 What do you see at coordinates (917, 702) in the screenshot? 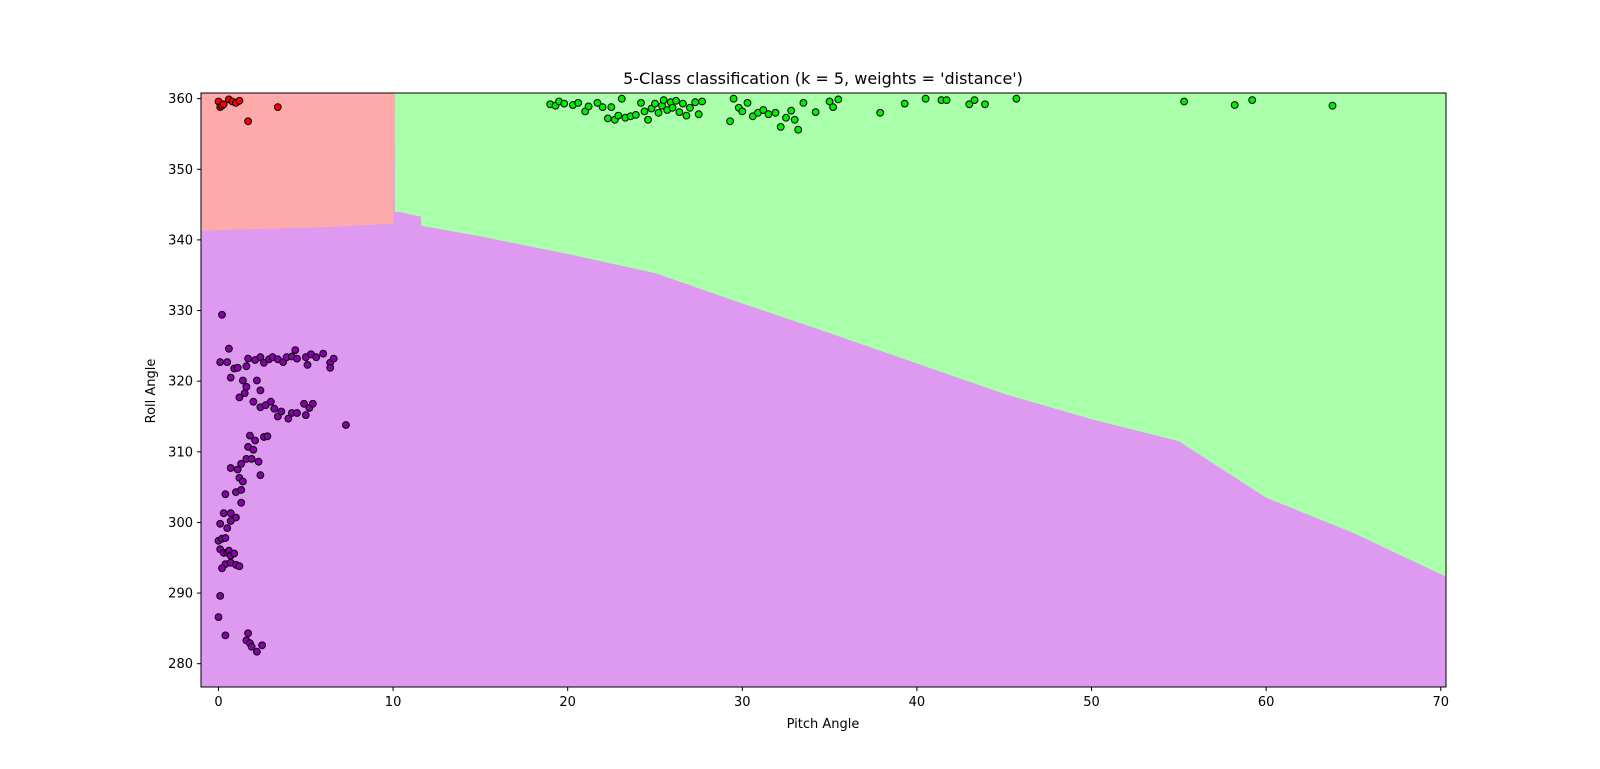
I see `x-tick-label: 40` at bounding box center [917, 702].